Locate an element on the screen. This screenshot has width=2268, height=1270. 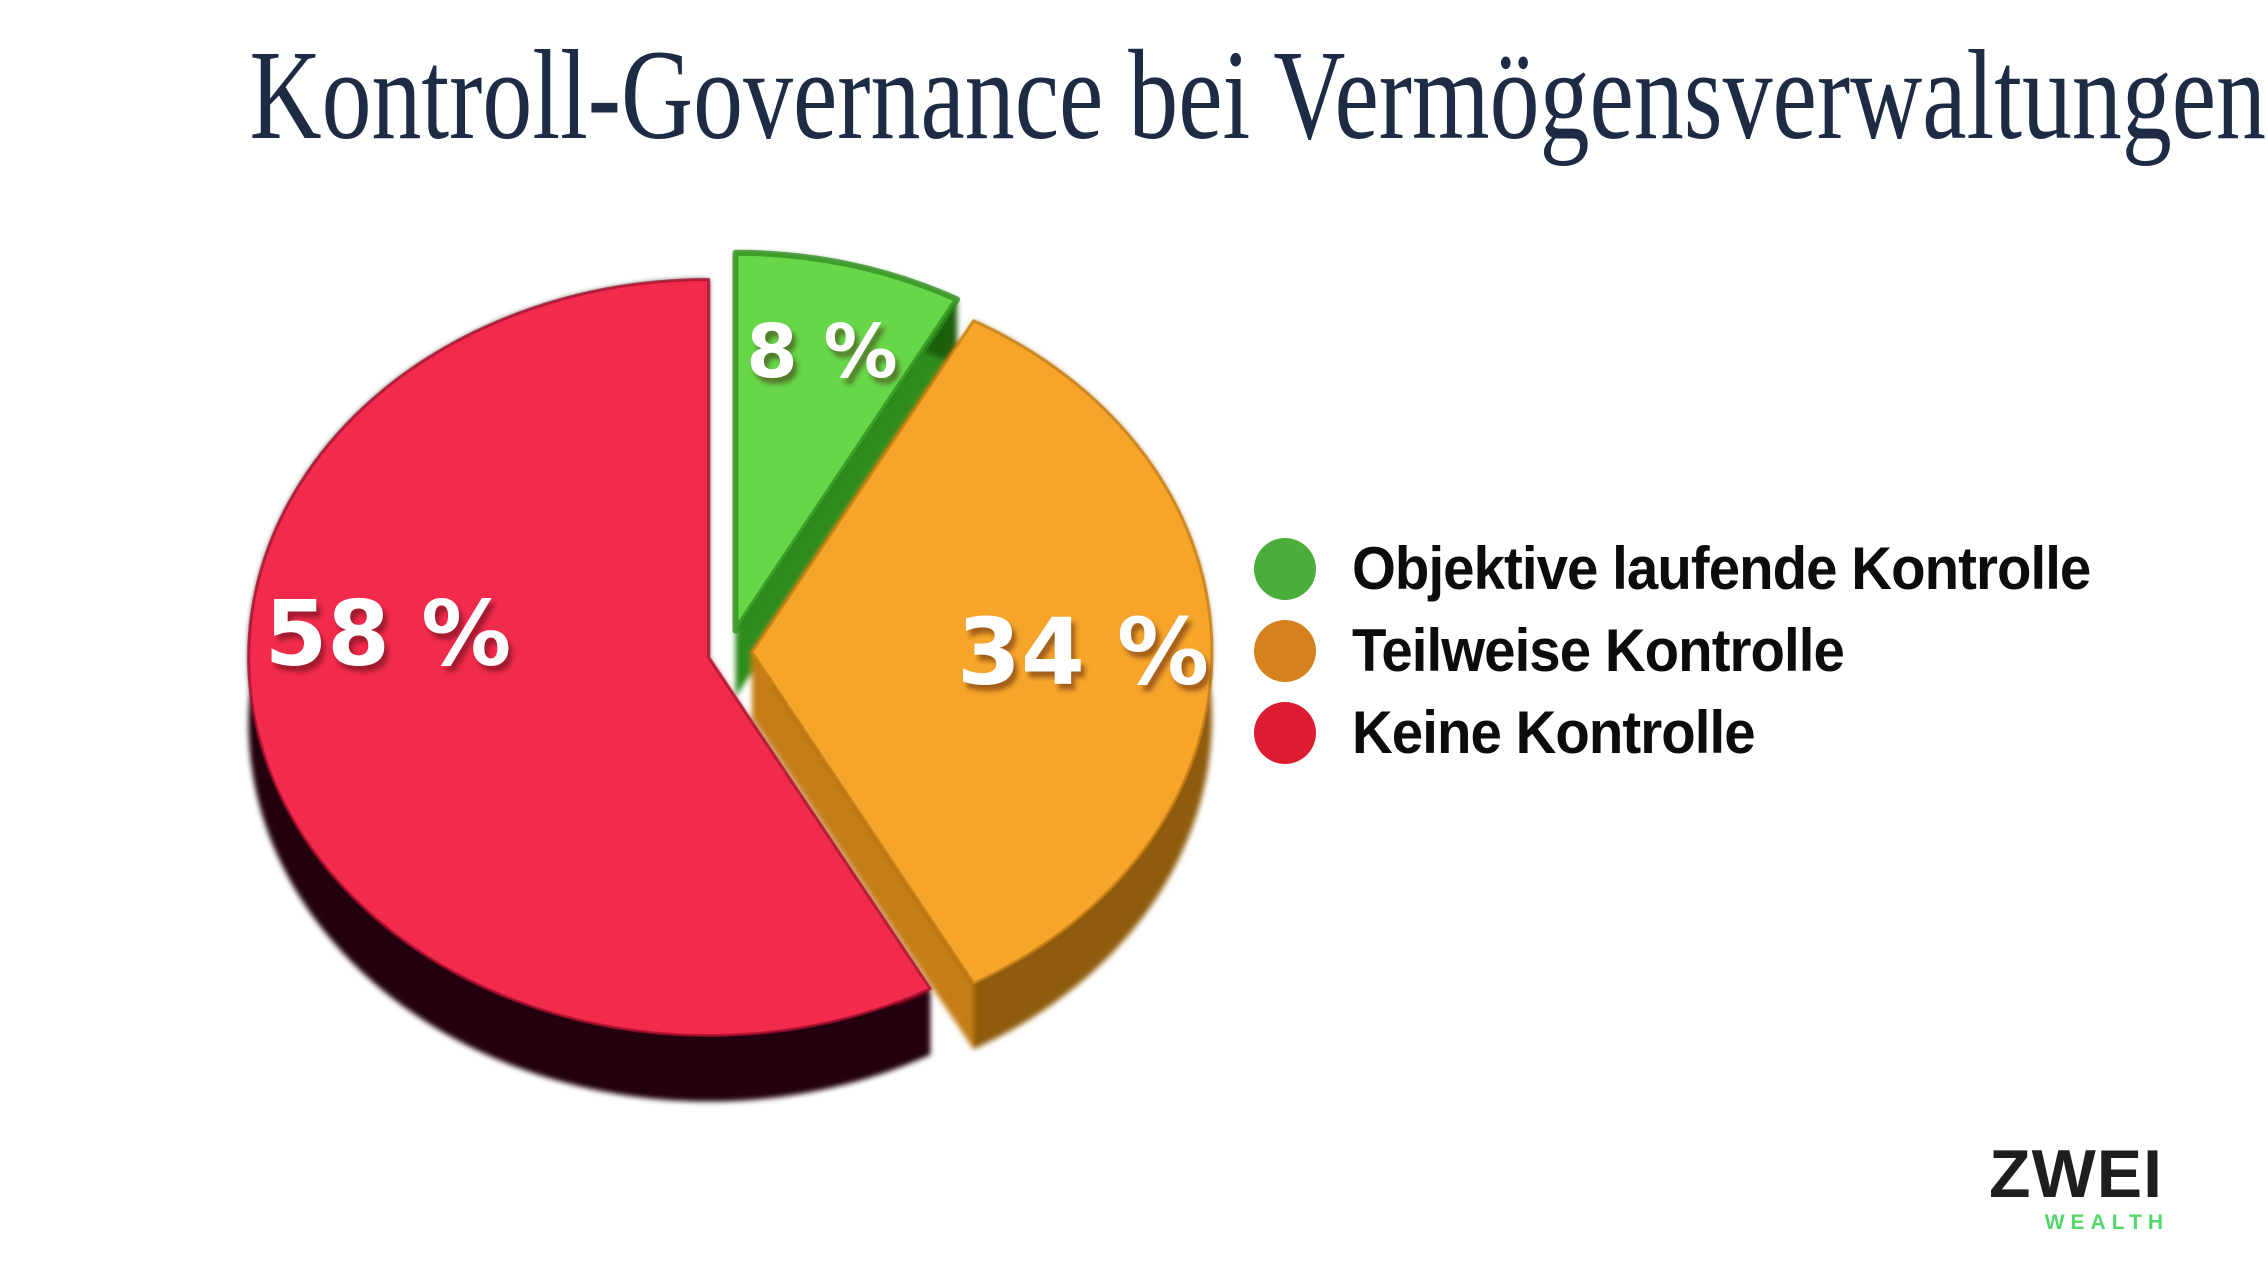
legend-item: Keine Kontrolle is located at coordinates (1696, 732).